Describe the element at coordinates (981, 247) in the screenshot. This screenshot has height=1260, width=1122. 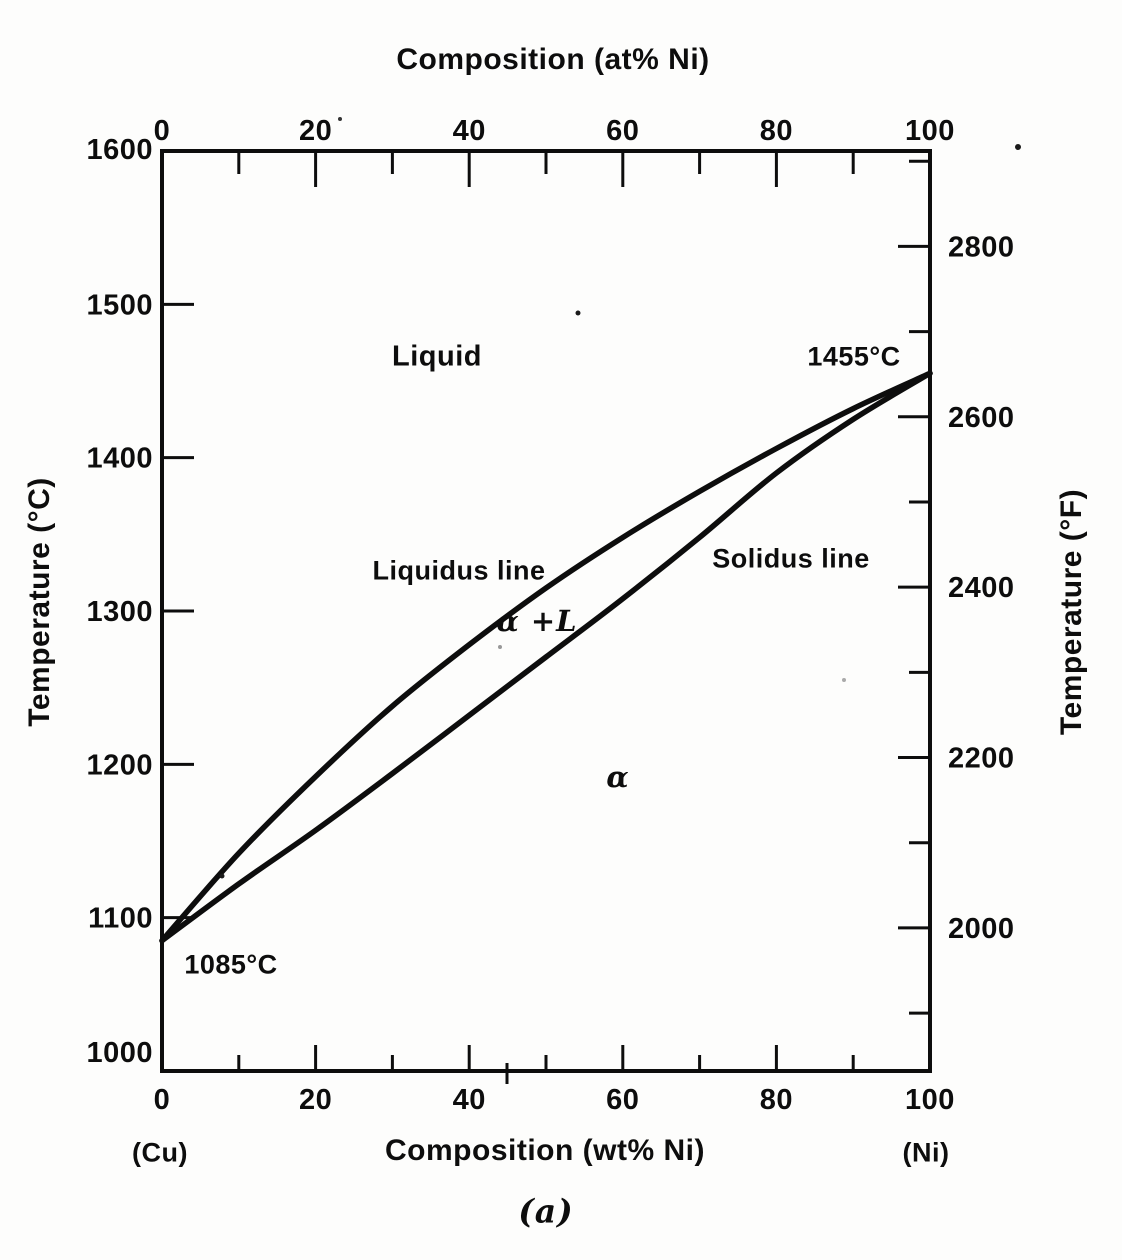
I see `right-axis-tick-label: 2800` at that location.